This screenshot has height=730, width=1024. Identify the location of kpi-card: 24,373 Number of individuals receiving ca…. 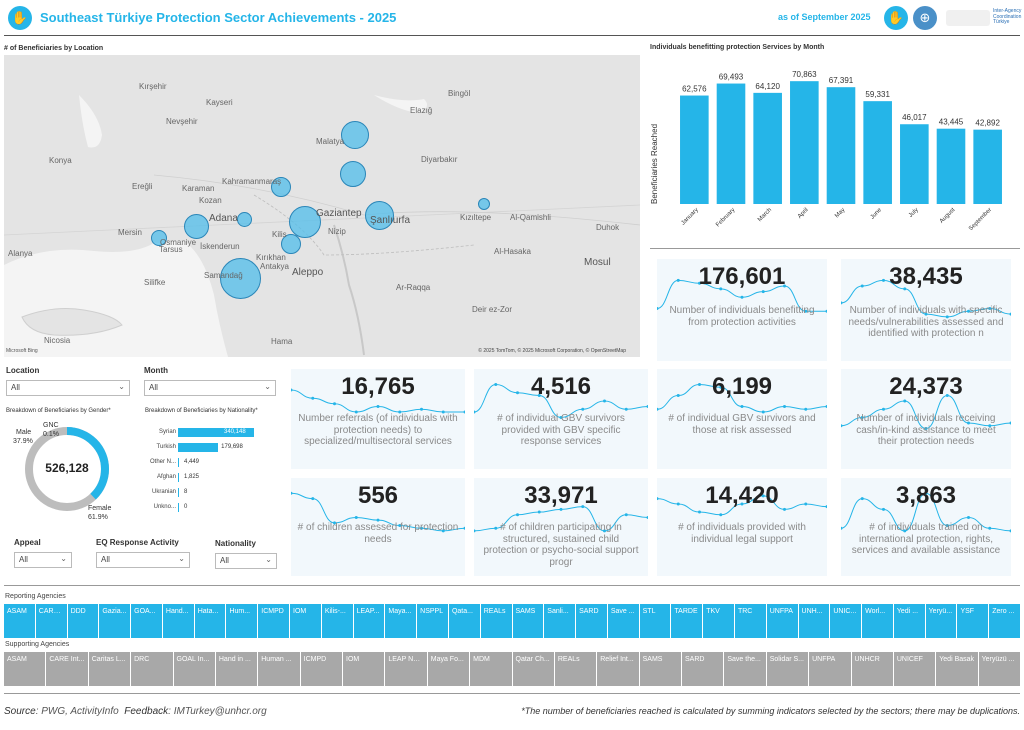
(926, 419).